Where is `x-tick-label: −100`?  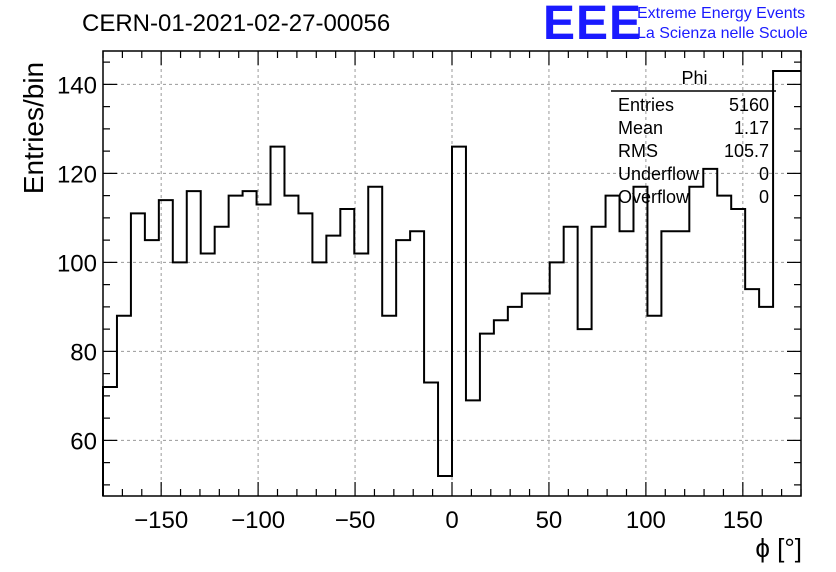
x-tick-label: −100 is located at coordinates (258, 520).